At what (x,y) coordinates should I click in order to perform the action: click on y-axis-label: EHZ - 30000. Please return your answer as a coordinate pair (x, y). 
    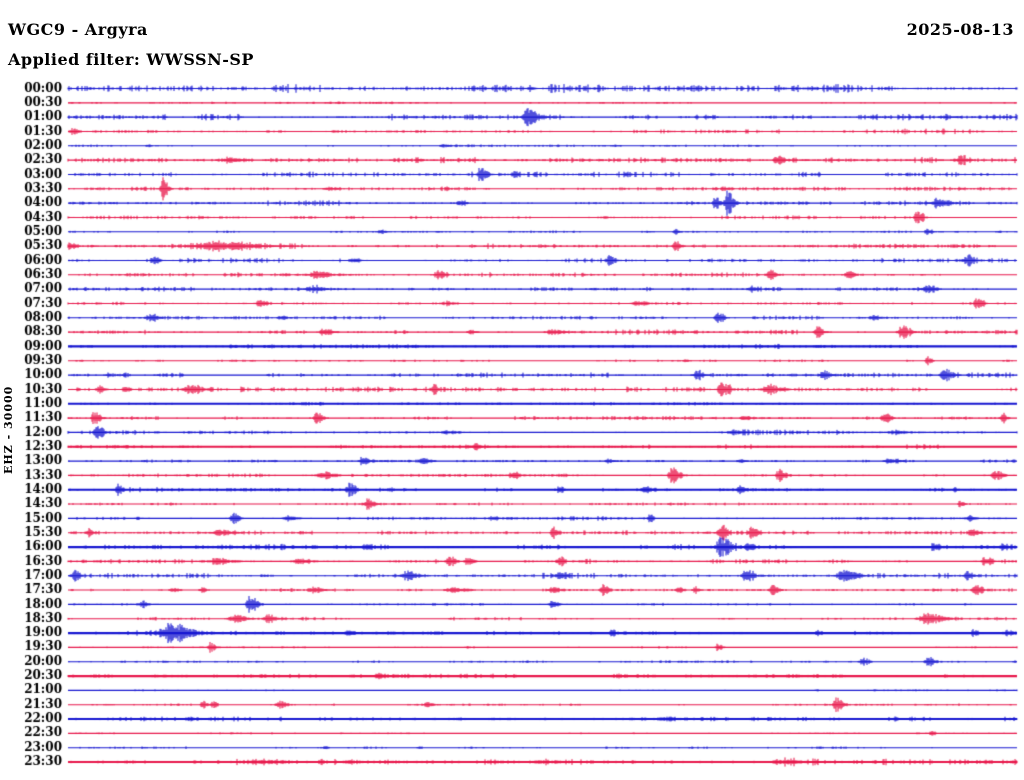
    Looking at the image, I should click on (8, 430).